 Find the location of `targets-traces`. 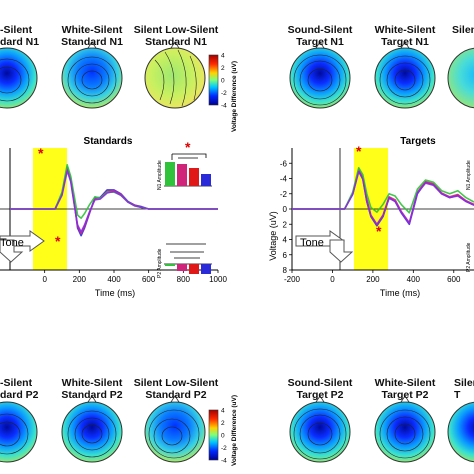

targets-traces is located at coordinates (383, 197).